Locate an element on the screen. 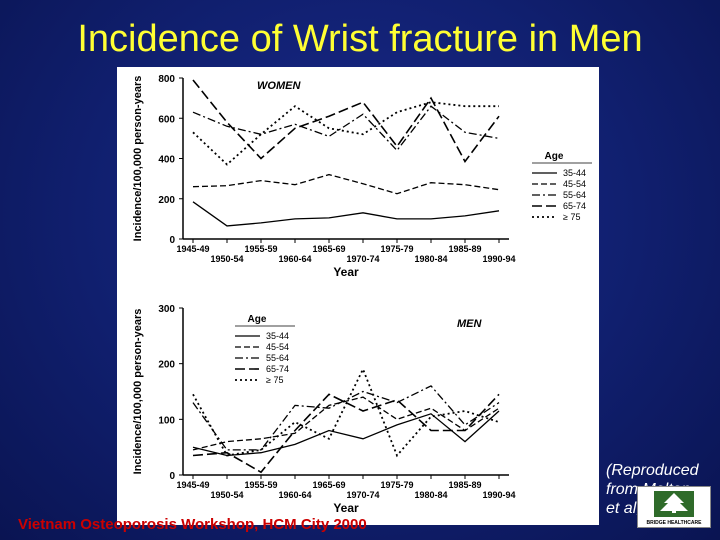 The height and width of the screenshot is (540, 720). panel-title: MEN is located at coordinates (470, 324).